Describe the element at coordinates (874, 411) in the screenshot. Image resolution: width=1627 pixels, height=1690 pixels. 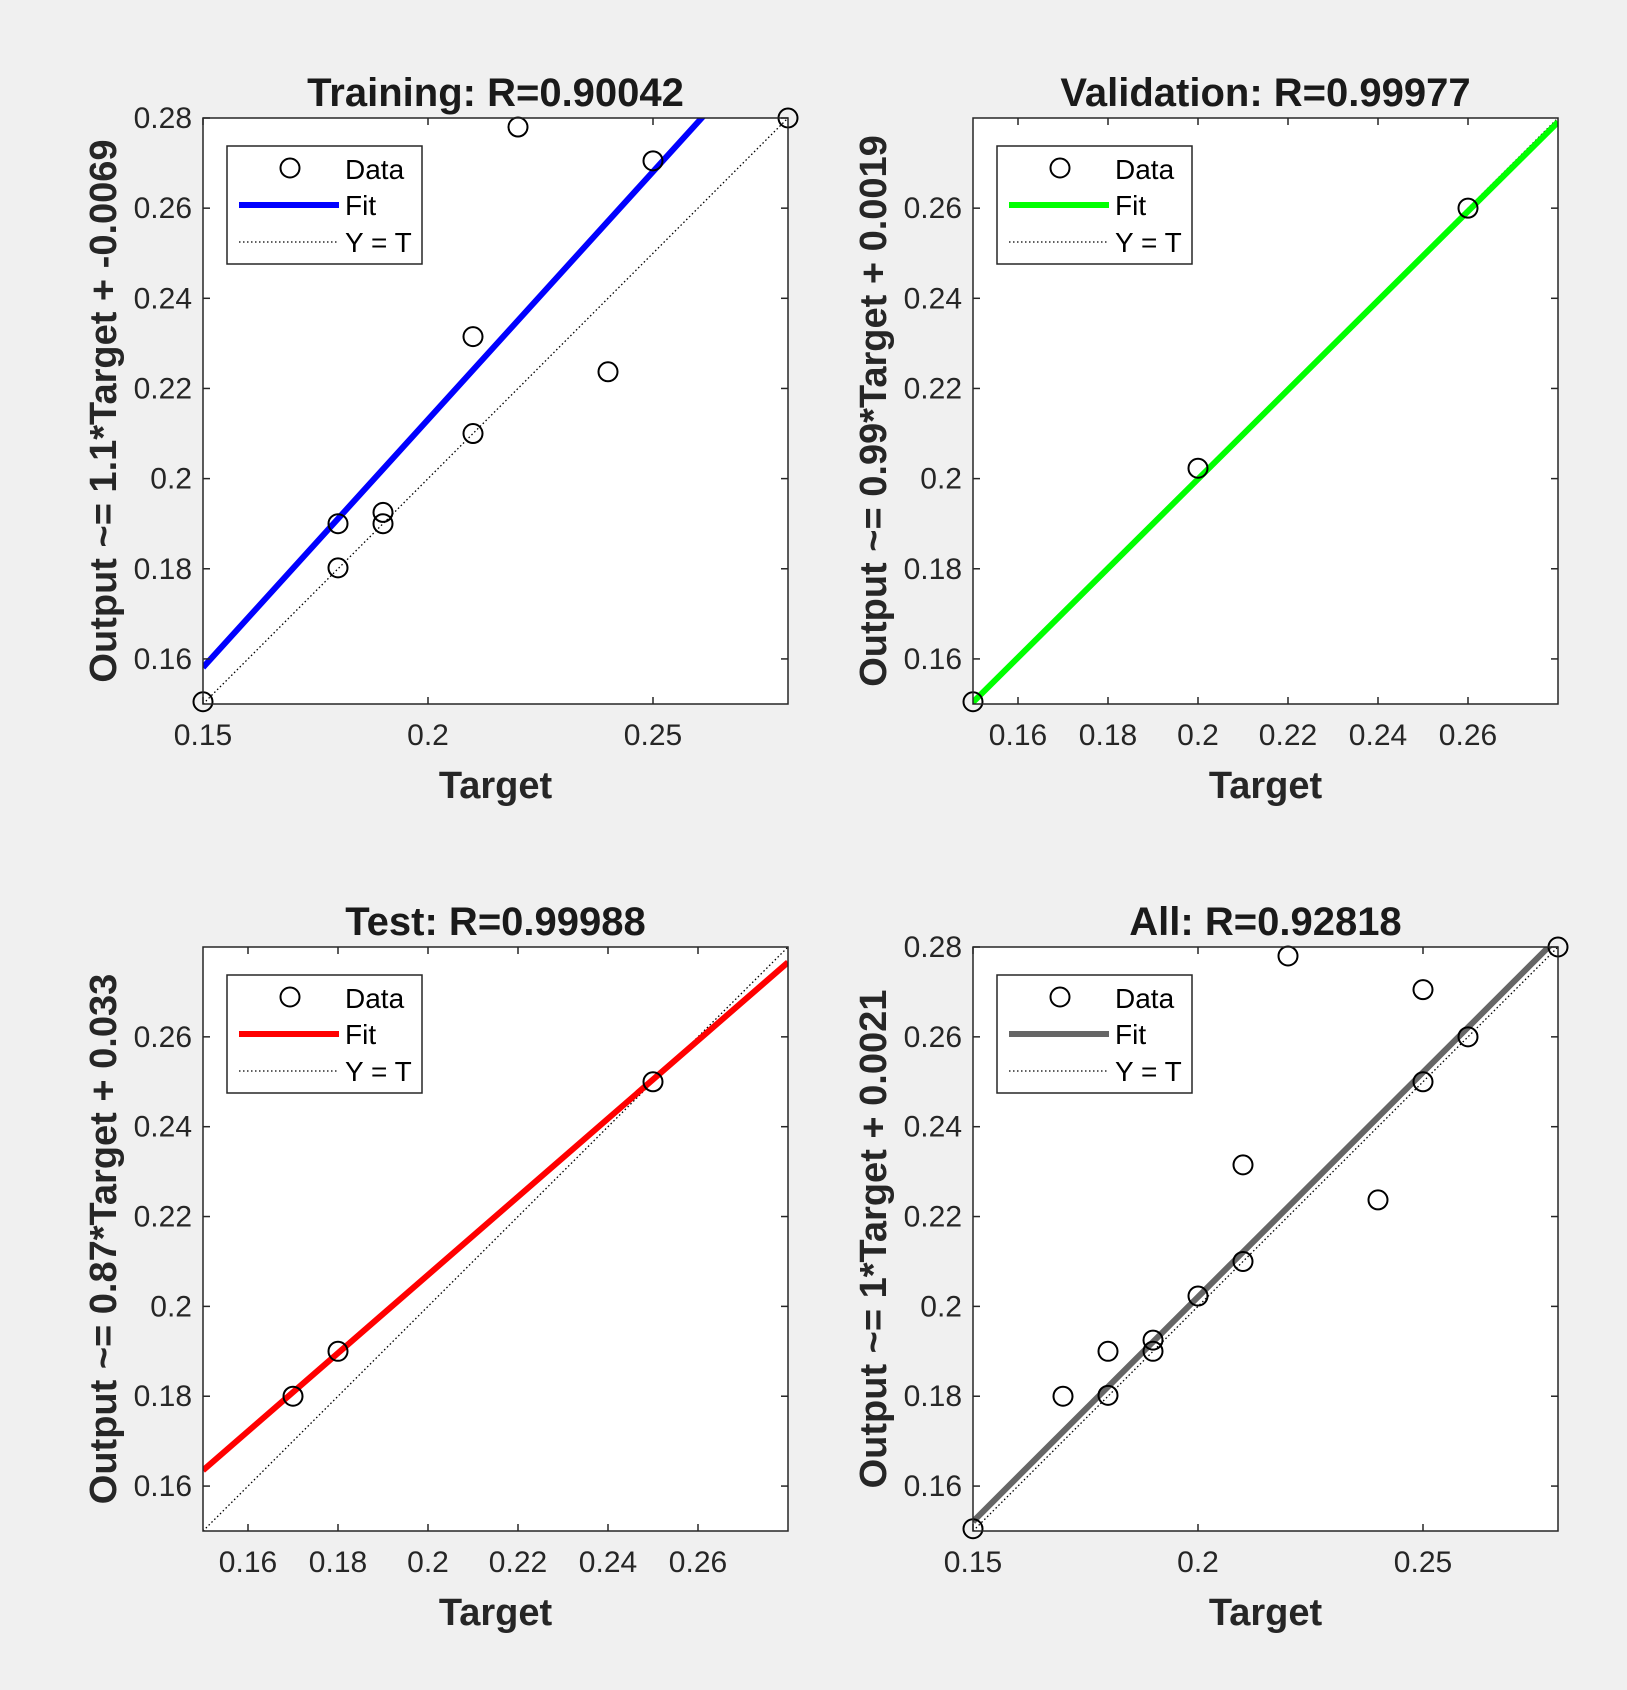
I see `y-axis-label: Output ~= 0.99*Target + 0.0019` at that location.